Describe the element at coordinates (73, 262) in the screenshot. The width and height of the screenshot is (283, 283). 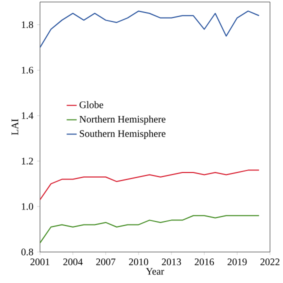
I see `x-tick-label: 2004` at that location.